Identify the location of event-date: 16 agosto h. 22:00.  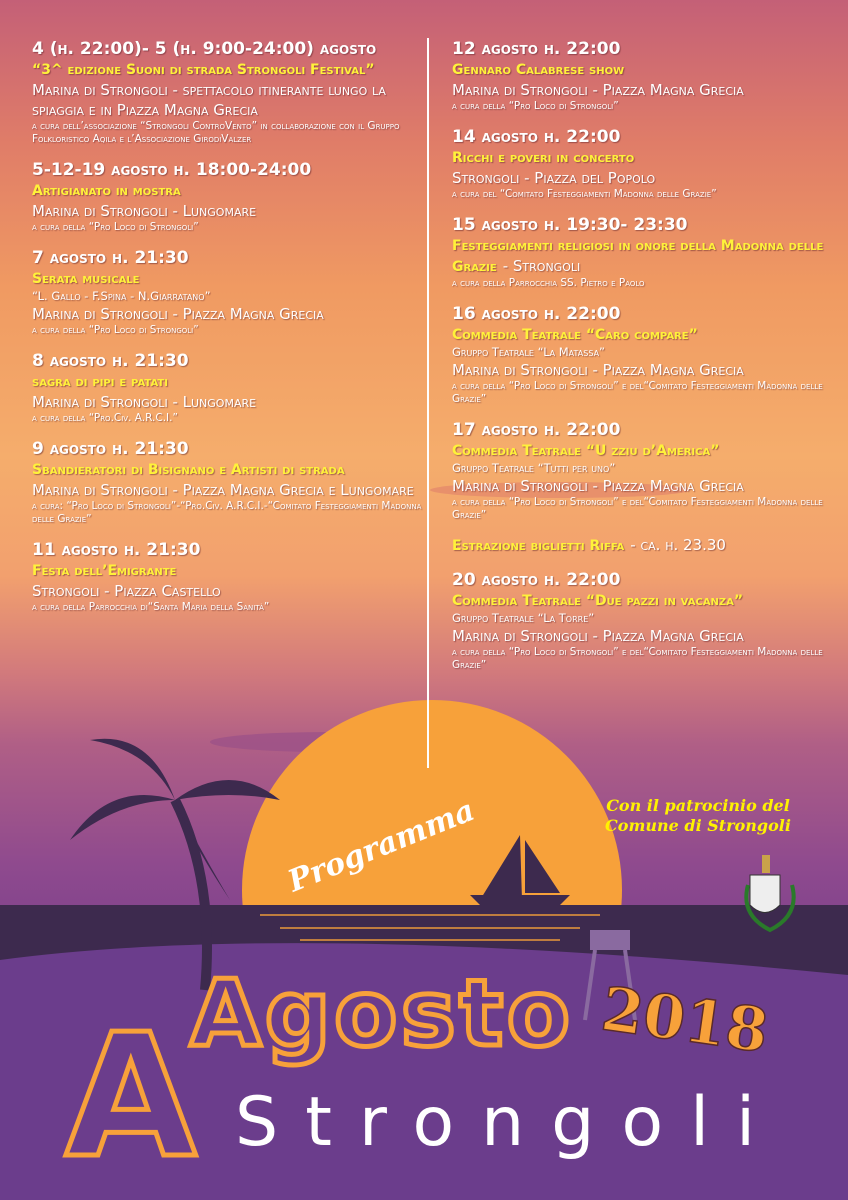
(536, 314).